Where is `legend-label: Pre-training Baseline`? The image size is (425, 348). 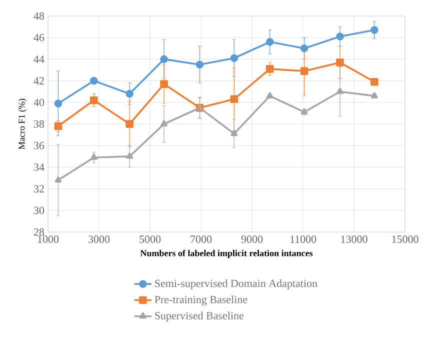 legend-label: Pre-training Baseline is located at coordinates (201, 301).